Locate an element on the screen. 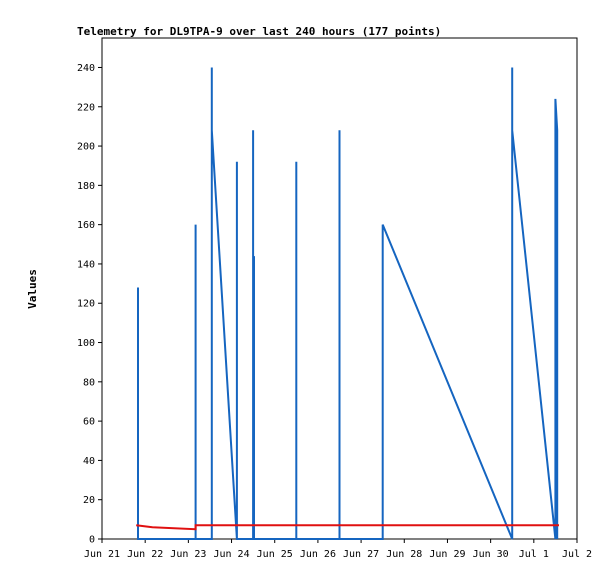 The height and width of the screenshot is (579, 615). y-tick-label: 100 is located at coordinates (86, 343).